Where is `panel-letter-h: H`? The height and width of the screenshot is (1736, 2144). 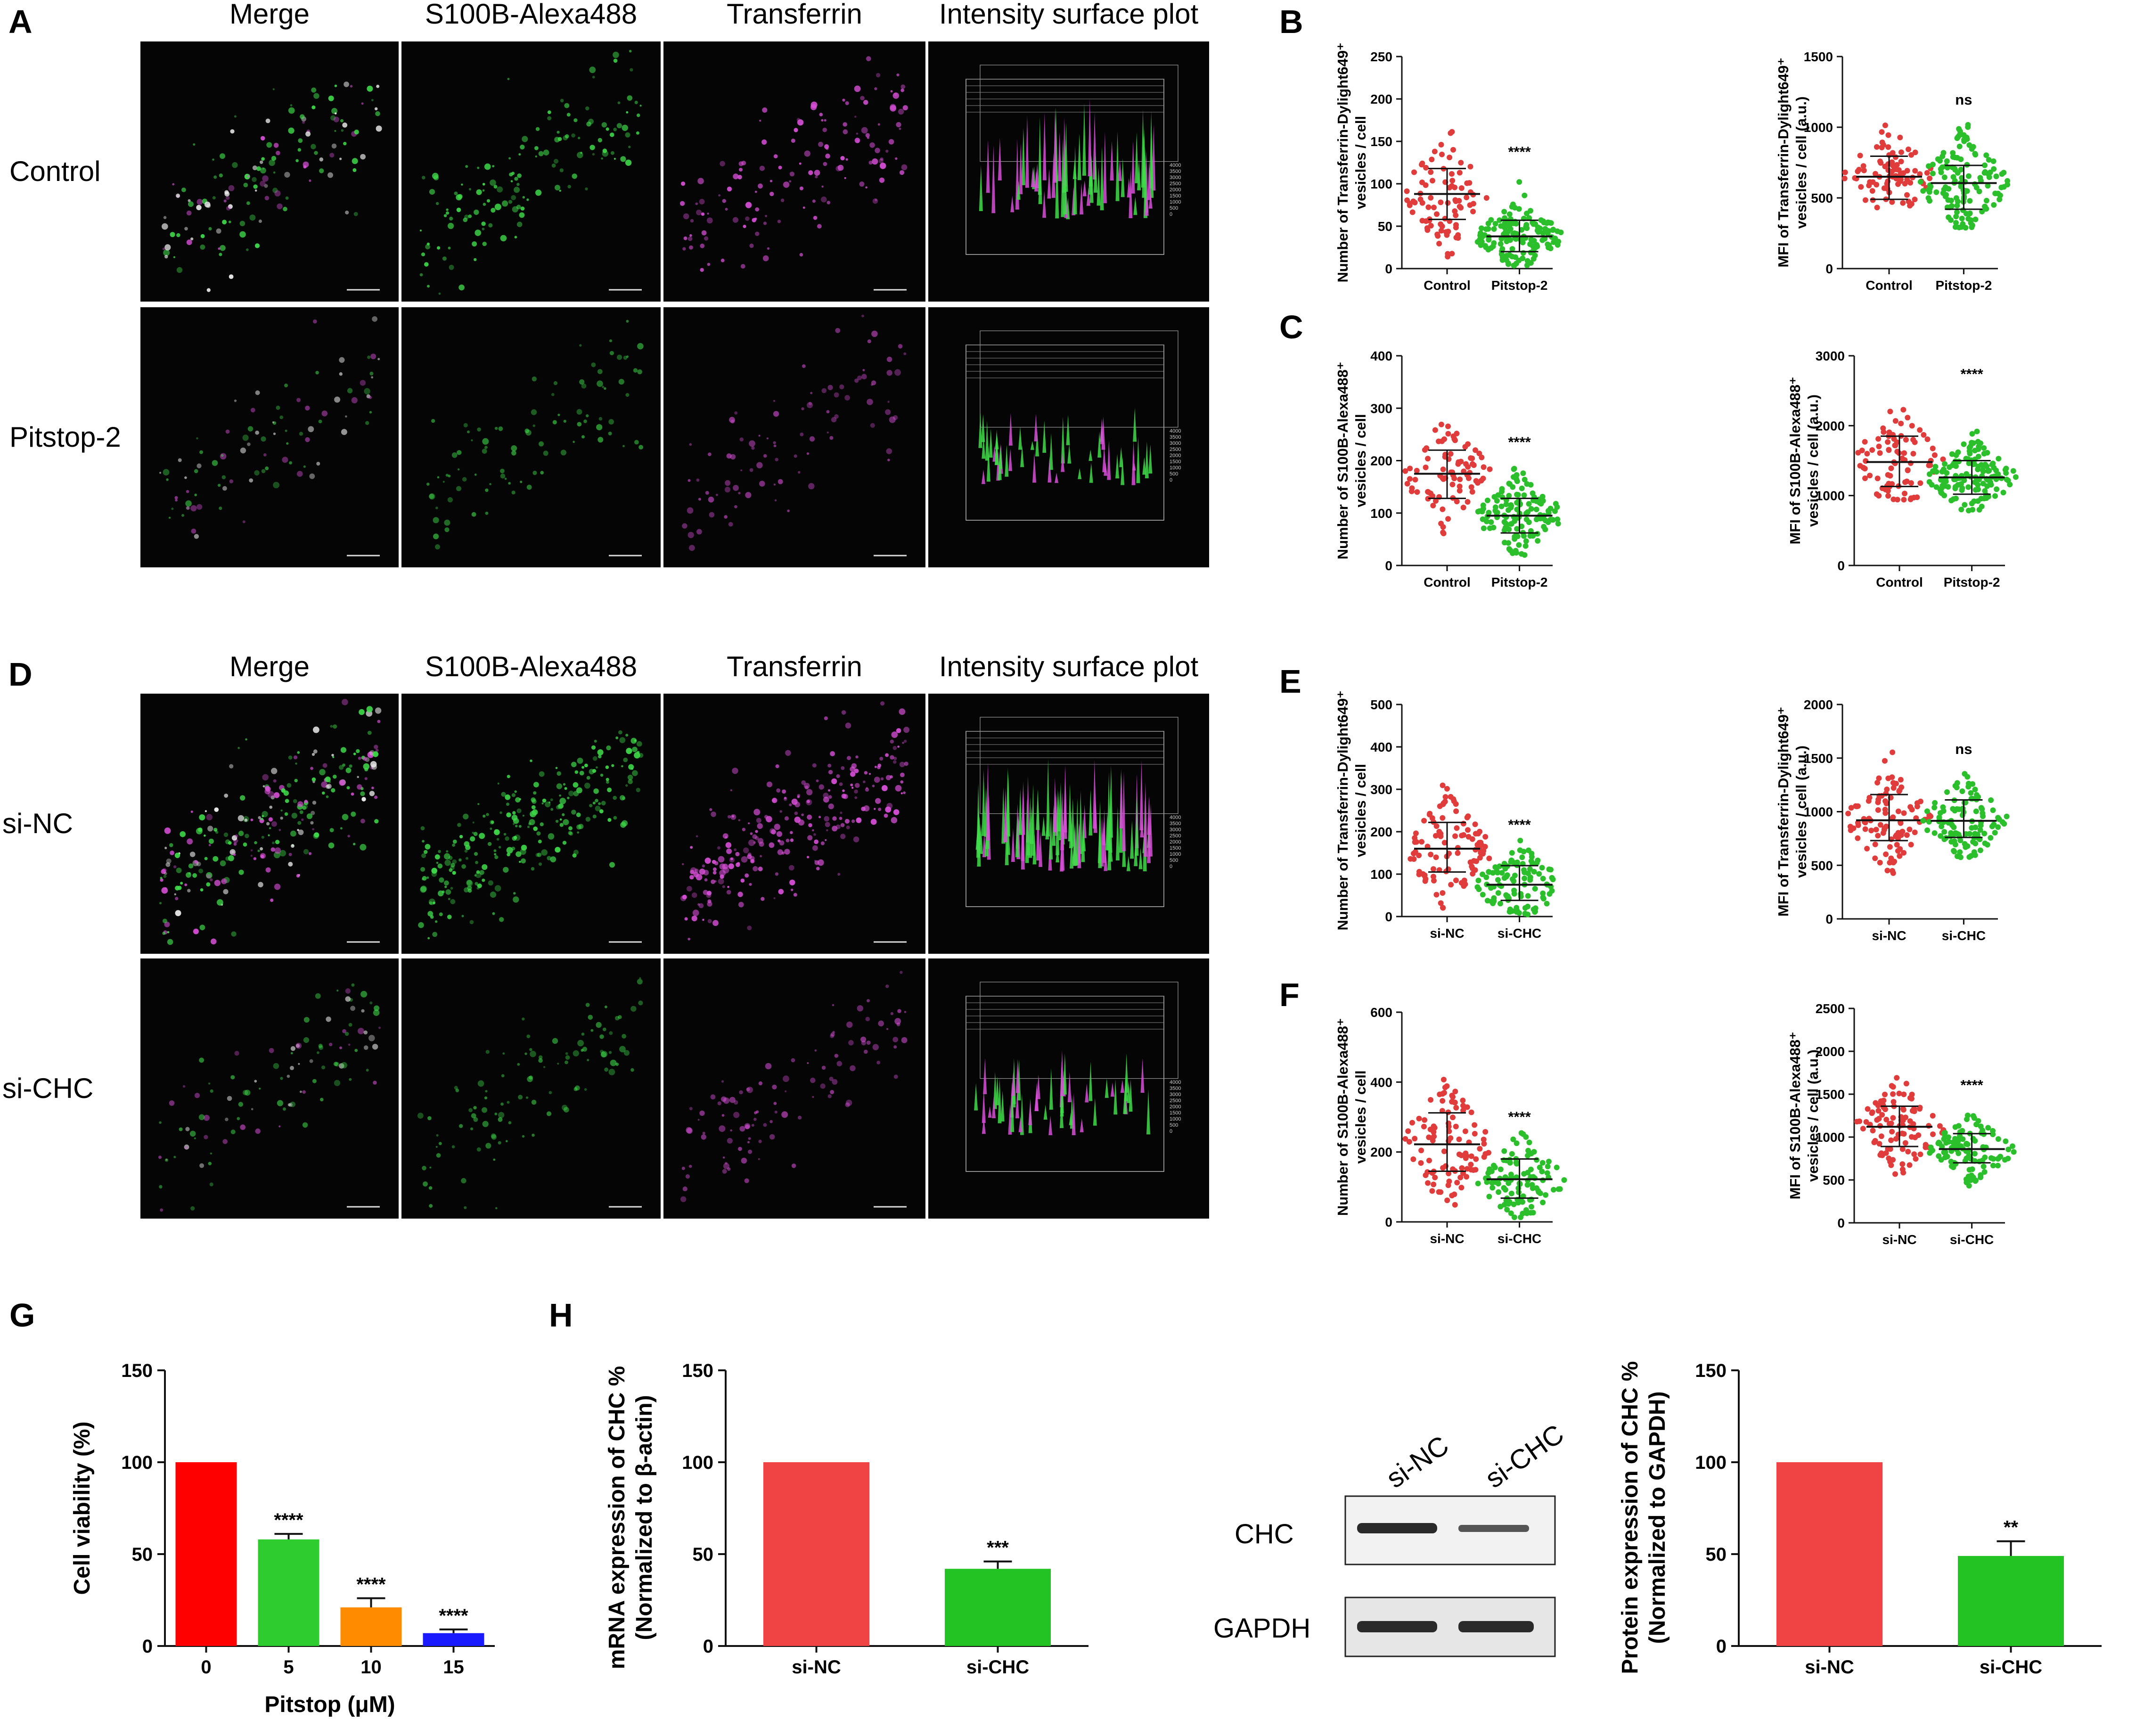 panel-letter-h: H is located at coordinates (561, 1315).